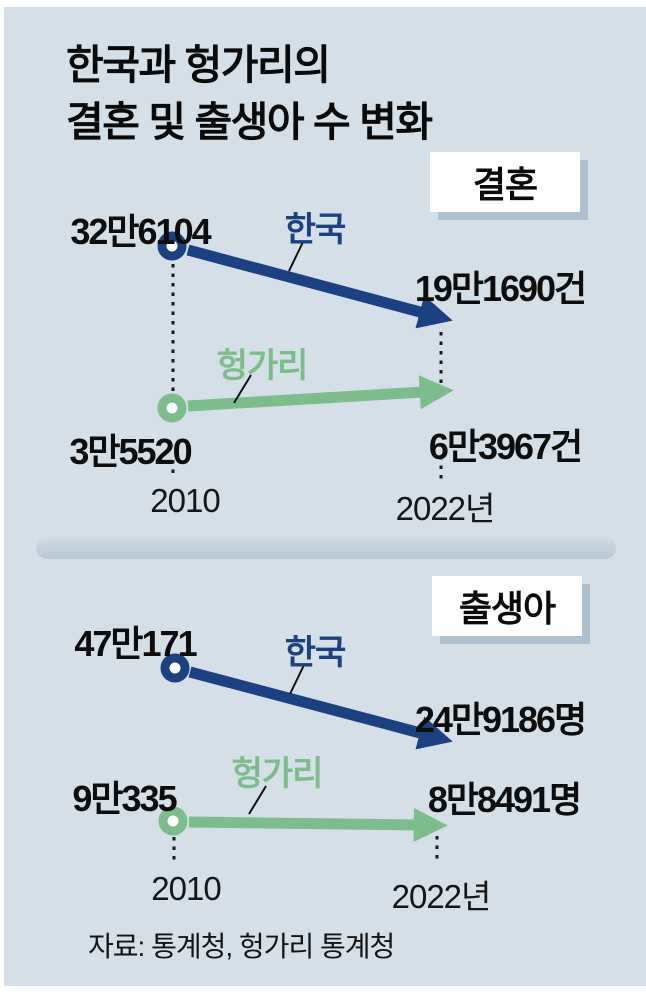 This screenshot has height=994, width=646. I want to click on chart-title-line2: 결혼 및 출생아 수 변화, so click(249, 121).